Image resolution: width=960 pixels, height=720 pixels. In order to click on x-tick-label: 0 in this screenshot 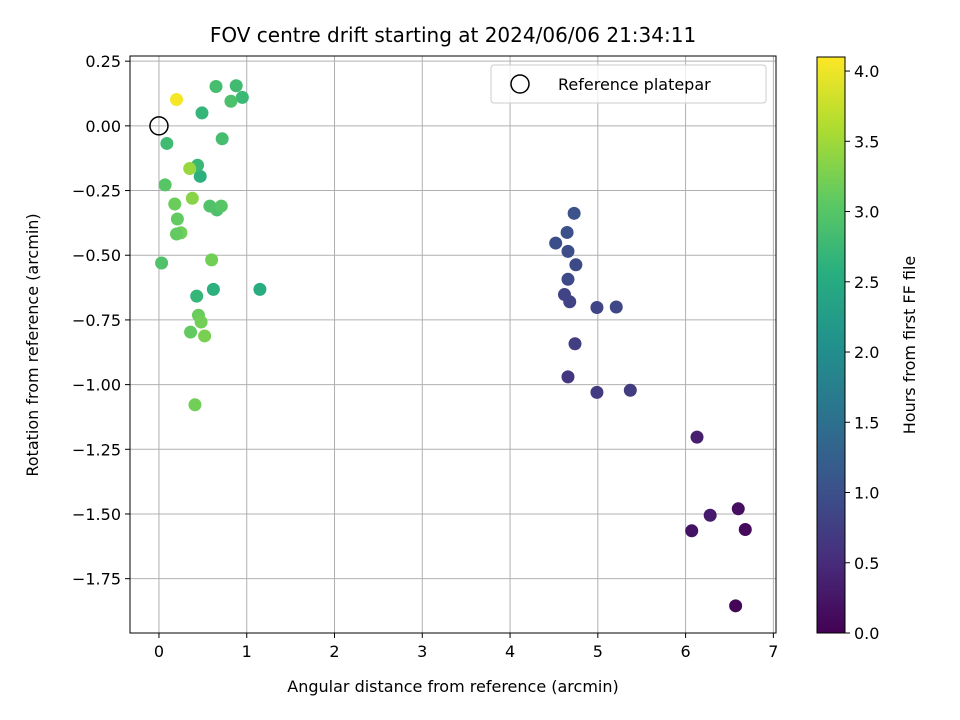, I will do `click(159, 651)`.